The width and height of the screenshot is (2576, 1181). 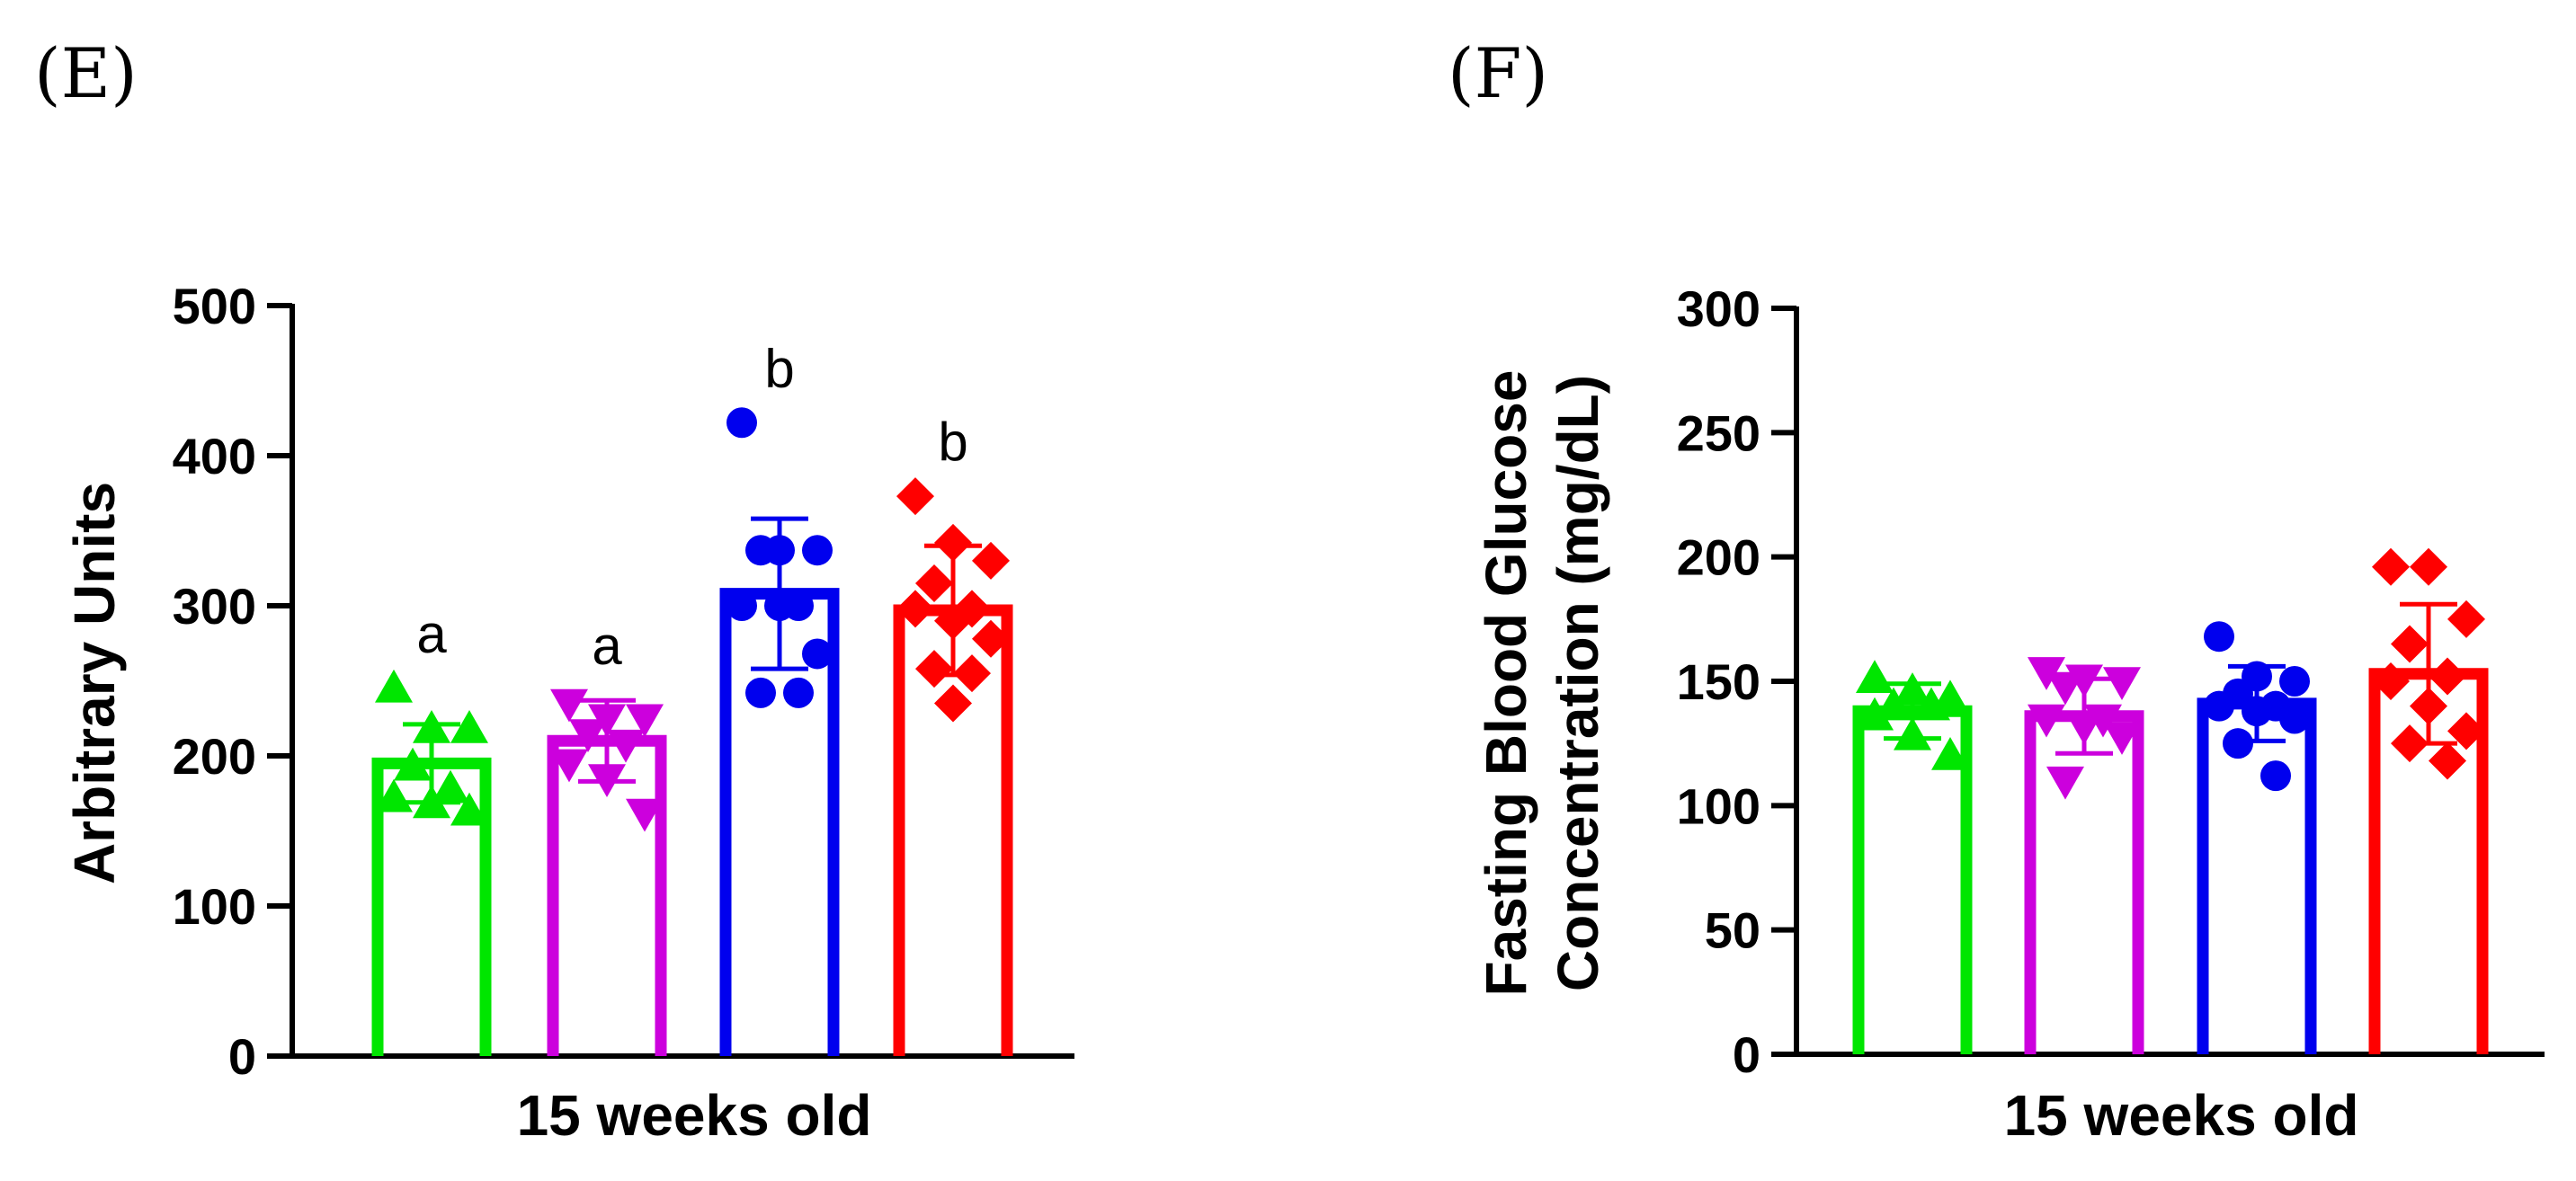 I want to click on significance-letter-group-4: b, so click(x=953, y=442).